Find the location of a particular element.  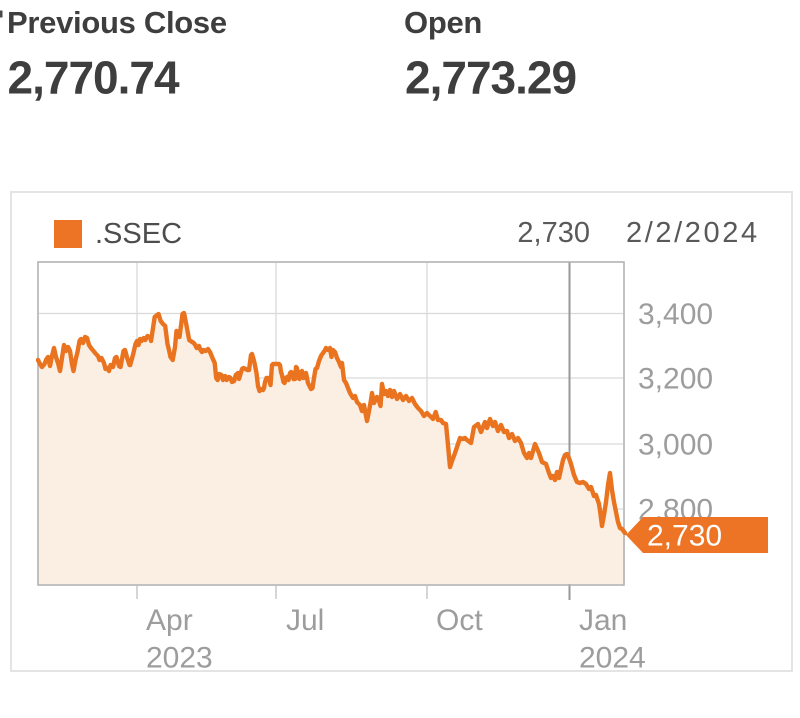

svg-text: Previous Close is located at coordinates (117, 22).